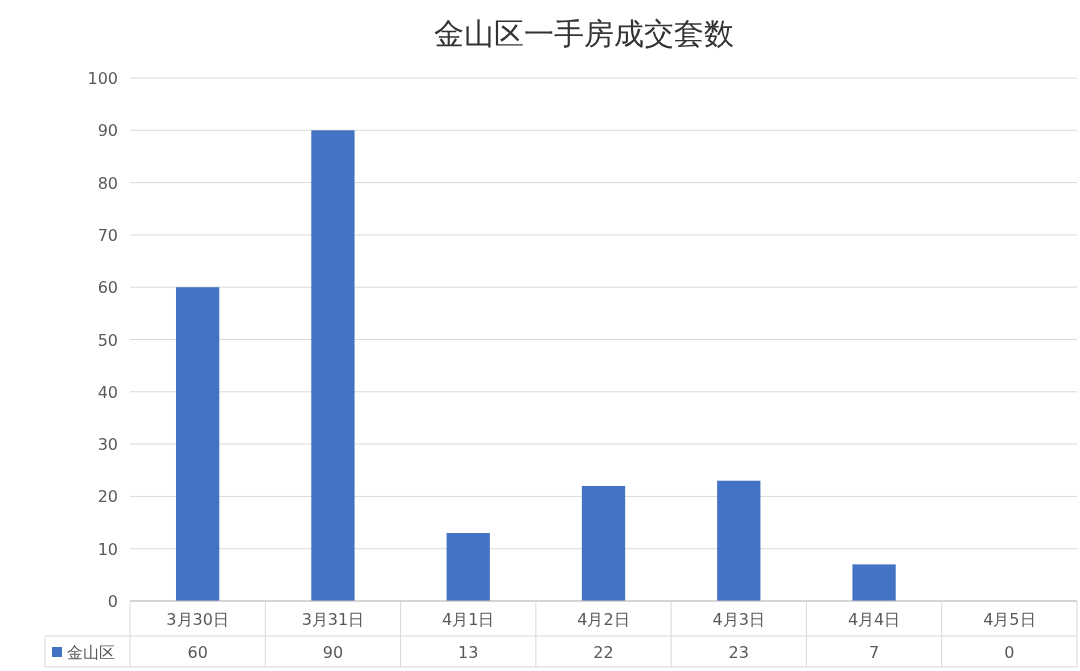 This screenshot has width=1080, height=671. Describe the element at coordinates (1009, 652) in the screenshot. I see `data-label: 0` at that location.